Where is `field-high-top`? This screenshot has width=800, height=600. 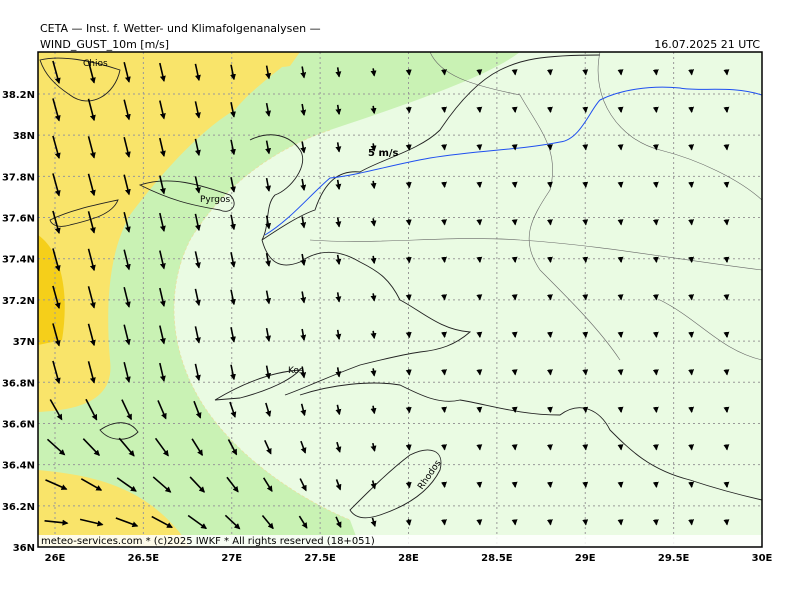 field-high-top is located at coordinates (267, 59).